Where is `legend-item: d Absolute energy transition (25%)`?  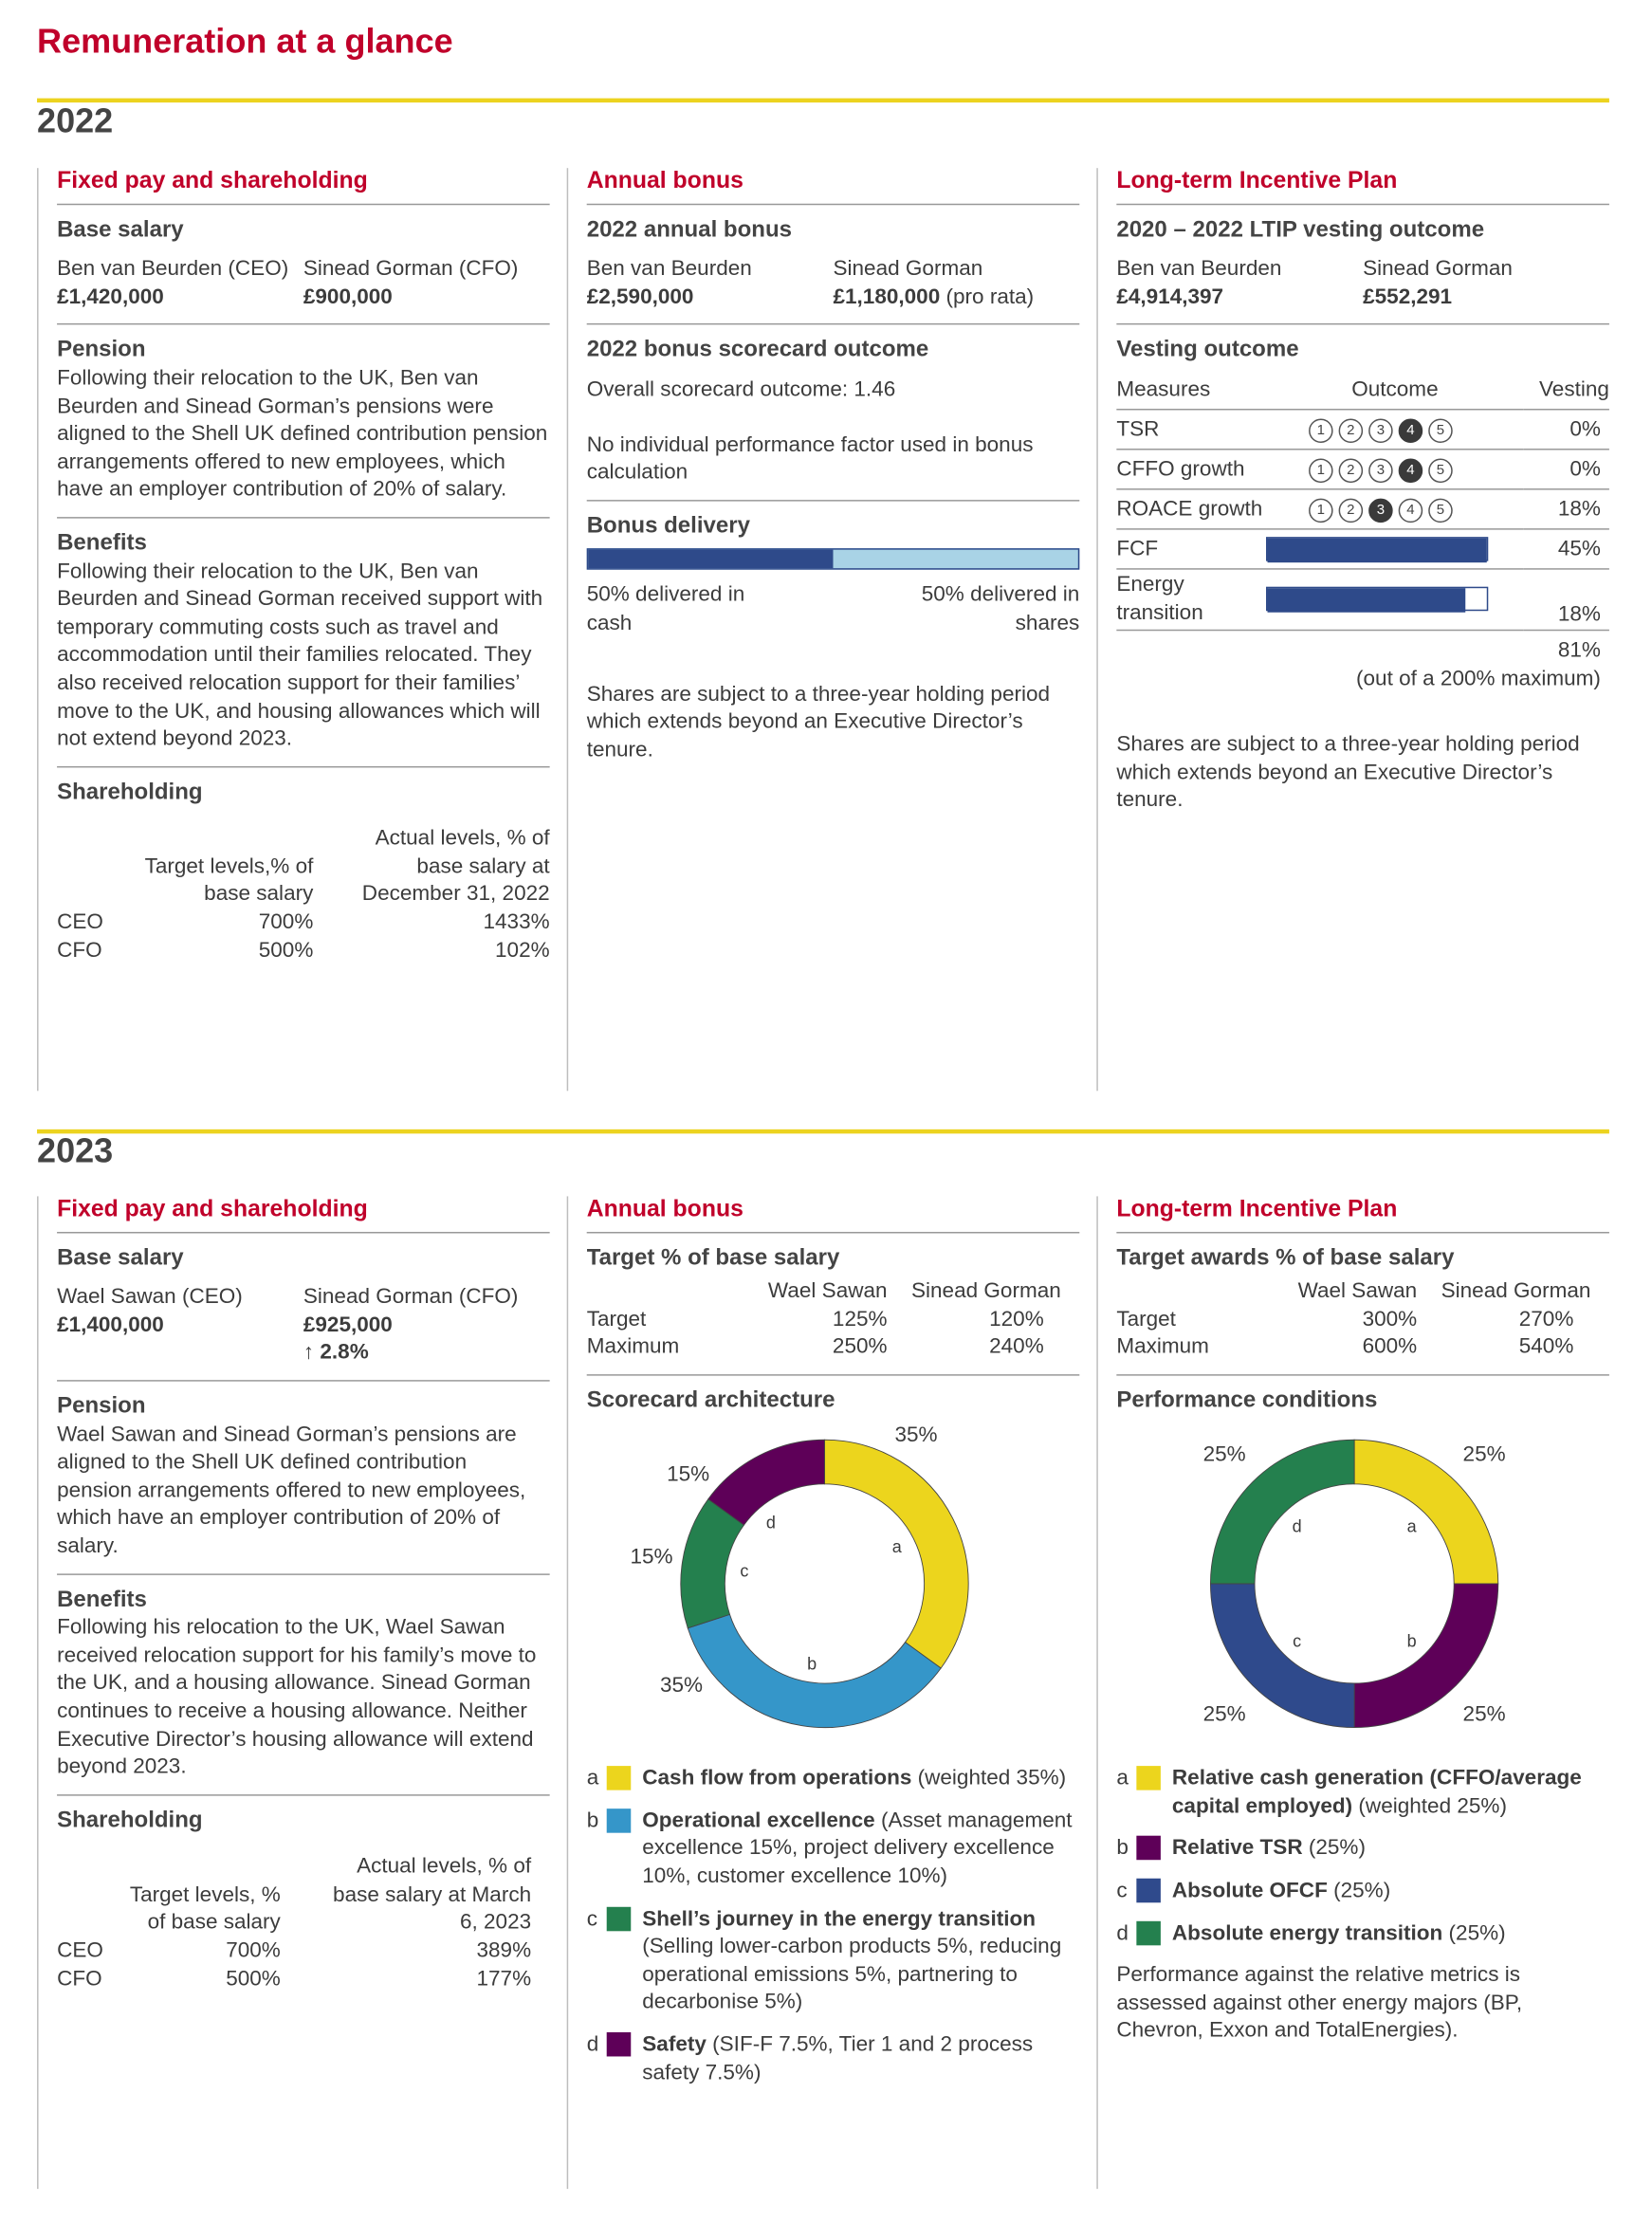 legend-item: d Absolute energy transition (25%) is located at coordinates (1362, 1933).